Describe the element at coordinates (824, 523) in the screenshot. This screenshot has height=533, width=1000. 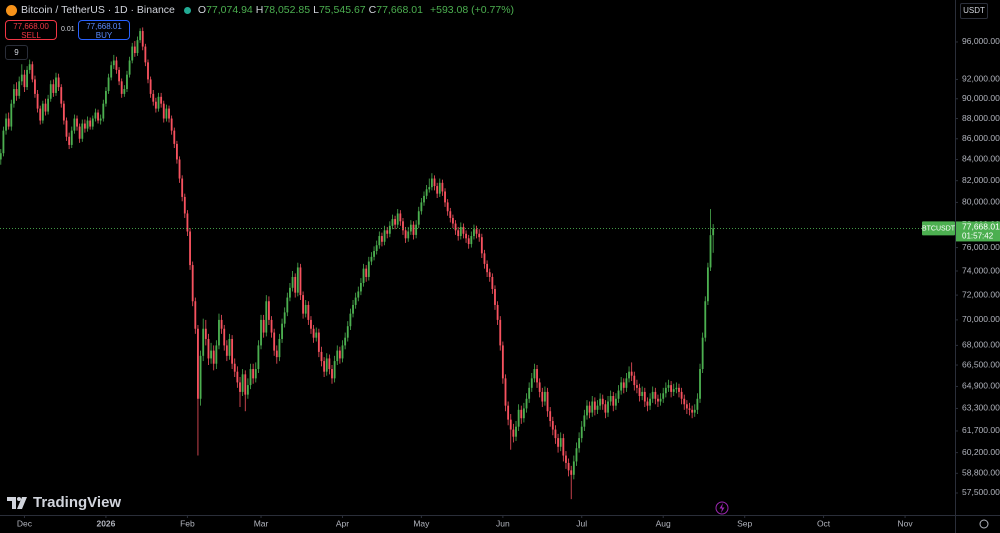
I see `x-tick-label: Oct` at that location.